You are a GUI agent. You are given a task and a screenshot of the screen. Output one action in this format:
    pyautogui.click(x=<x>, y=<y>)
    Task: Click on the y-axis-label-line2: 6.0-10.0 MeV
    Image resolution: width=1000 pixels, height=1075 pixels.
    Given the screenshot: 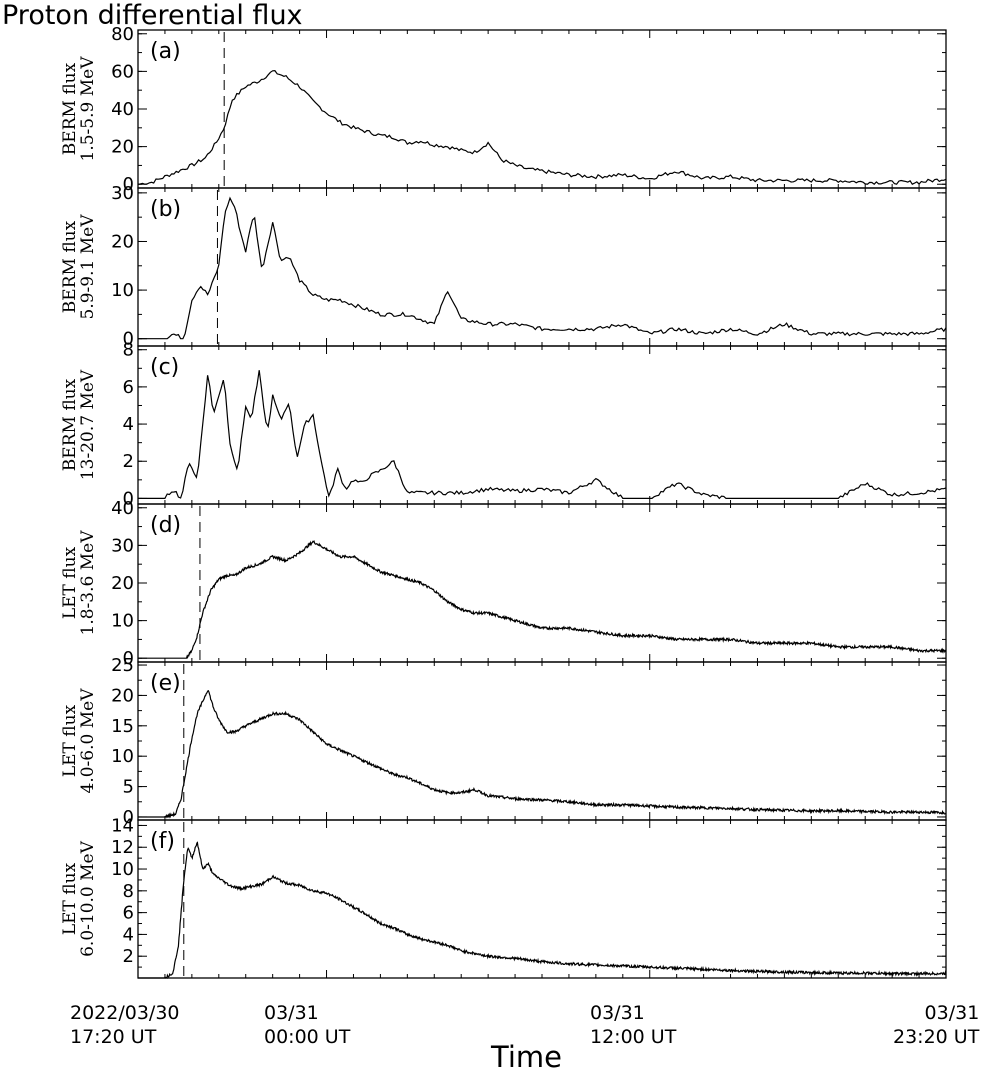 What is the action you would take?
    pyautogui.click(x=88, y=898)
    